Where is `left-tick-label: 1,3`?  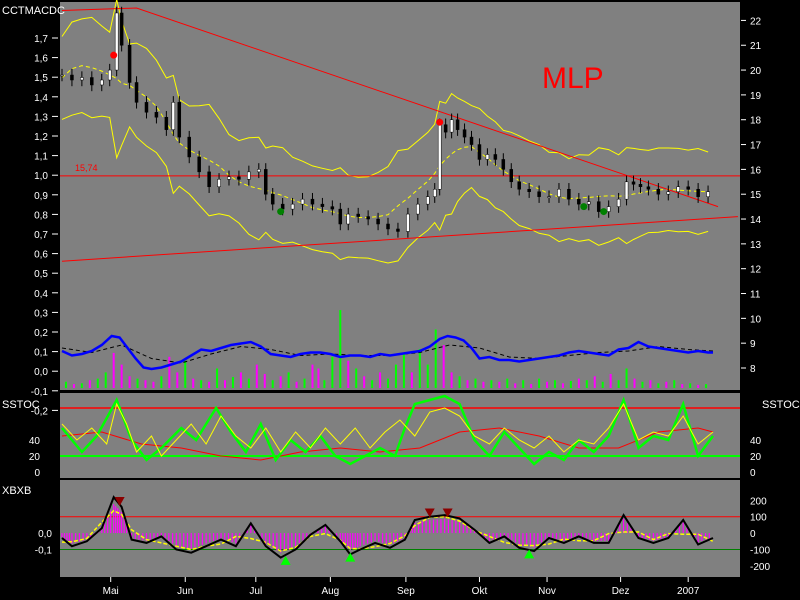 left-tick-label: 1,3 is located at coordinates (41, 117).